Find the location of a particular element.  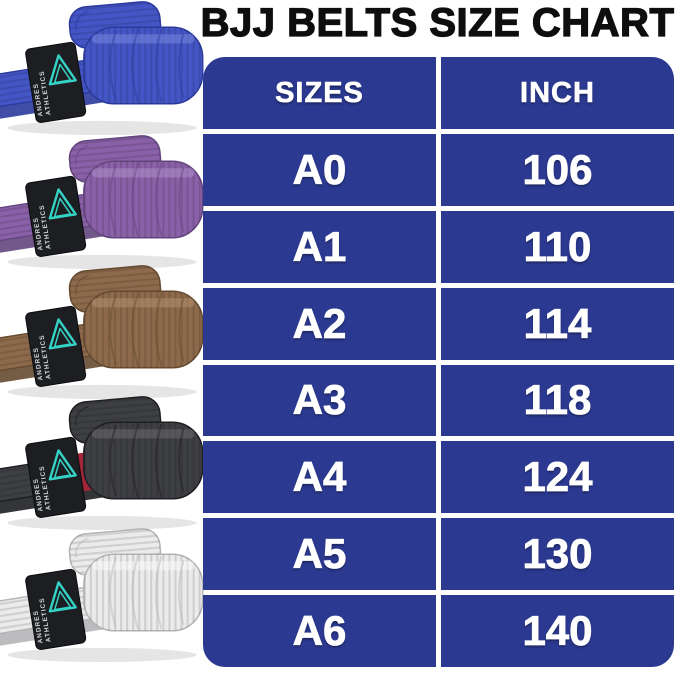

size-cell-a5: A5 is located at coordinates (319, 554).